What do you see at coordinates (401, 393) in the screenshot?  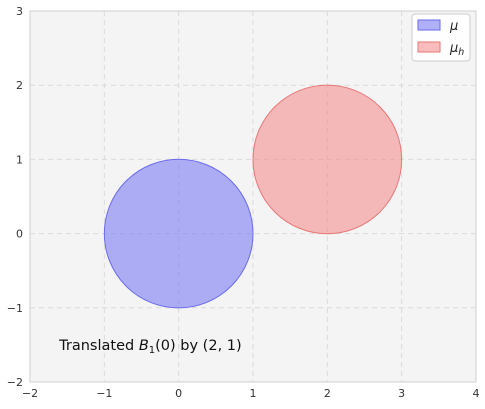 I see `x-tick-label-5: 3` at bounding box center [401, 393].